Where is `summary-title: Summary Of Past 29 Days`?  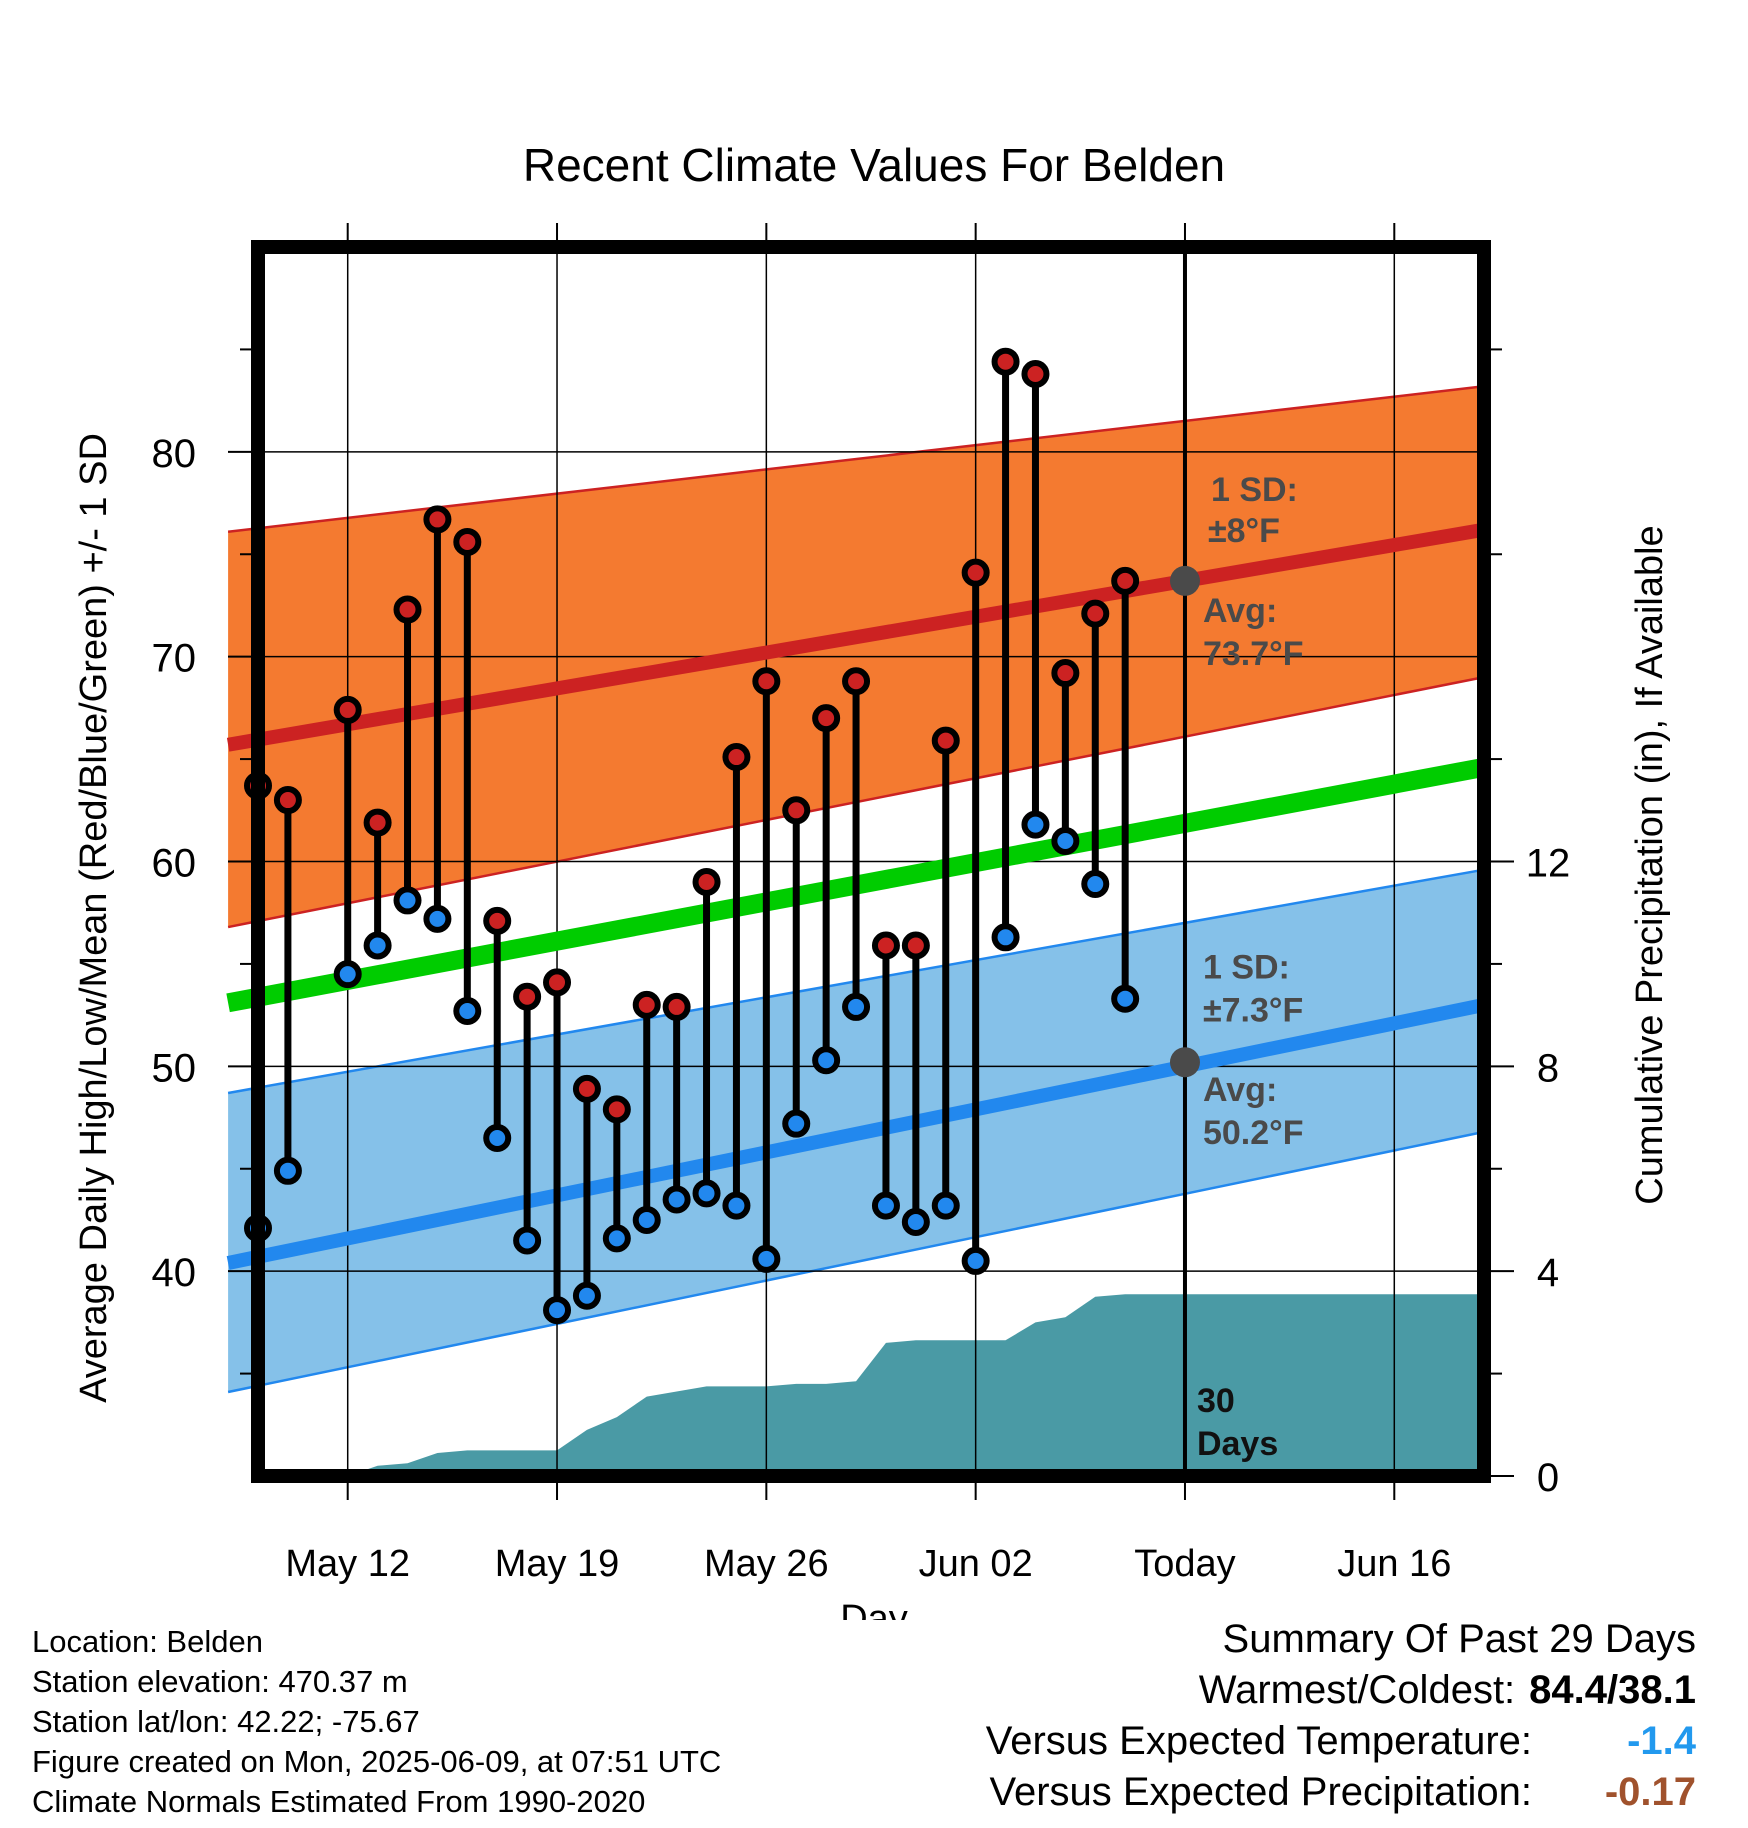 summary-title: Summary Of Past 29 Days is located at coordinates (1459, 1639).